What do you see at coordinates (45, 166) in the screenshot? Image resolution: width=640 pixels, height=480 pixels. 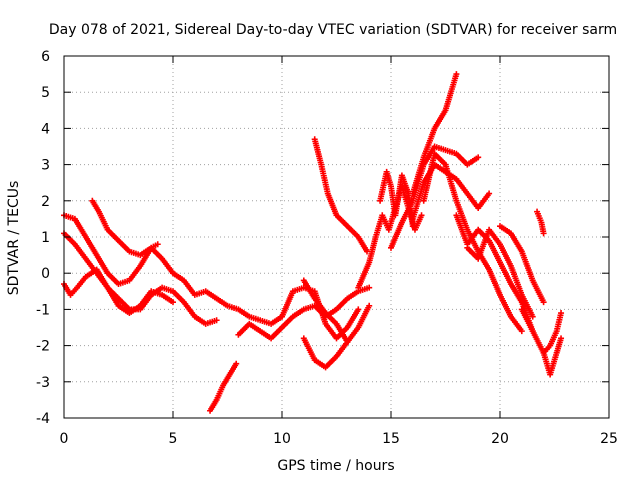 I see `y-tick-label: 3` at bounding box center [45, 166].